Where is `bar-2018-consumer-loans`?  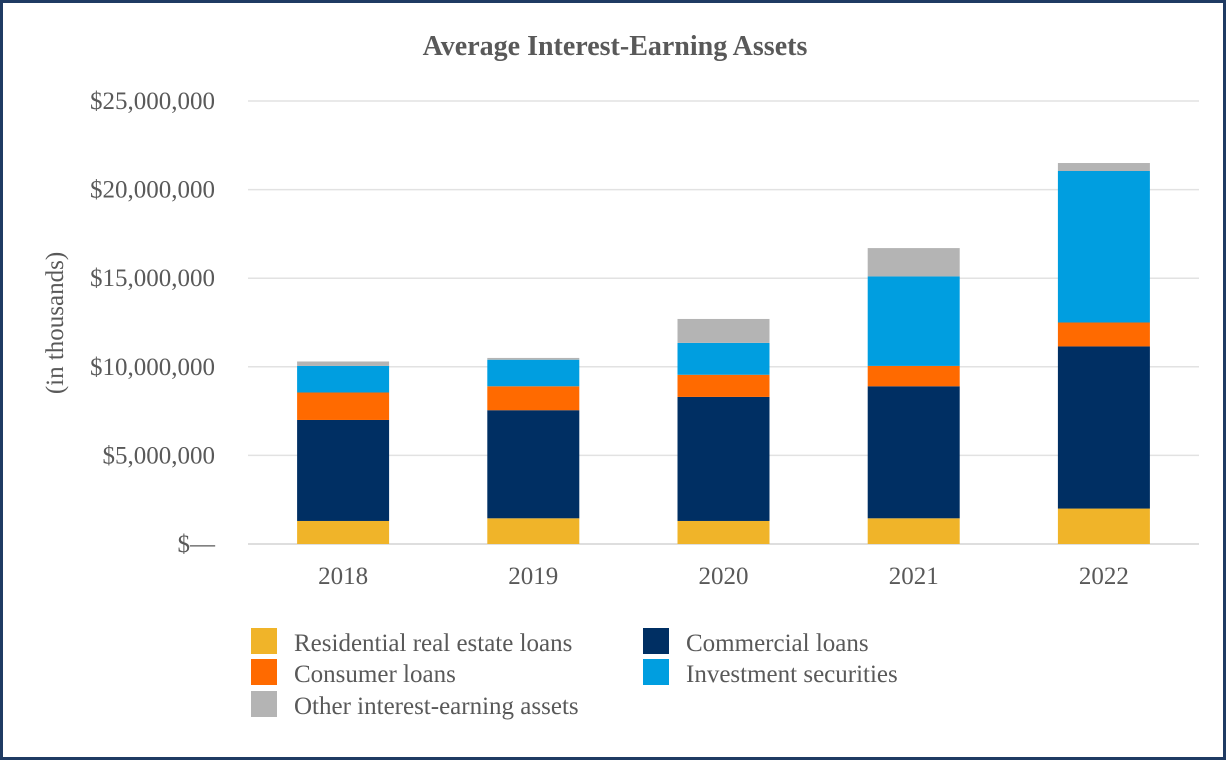 bar-2018-consumer-loans is located at coordinates (343, 406).